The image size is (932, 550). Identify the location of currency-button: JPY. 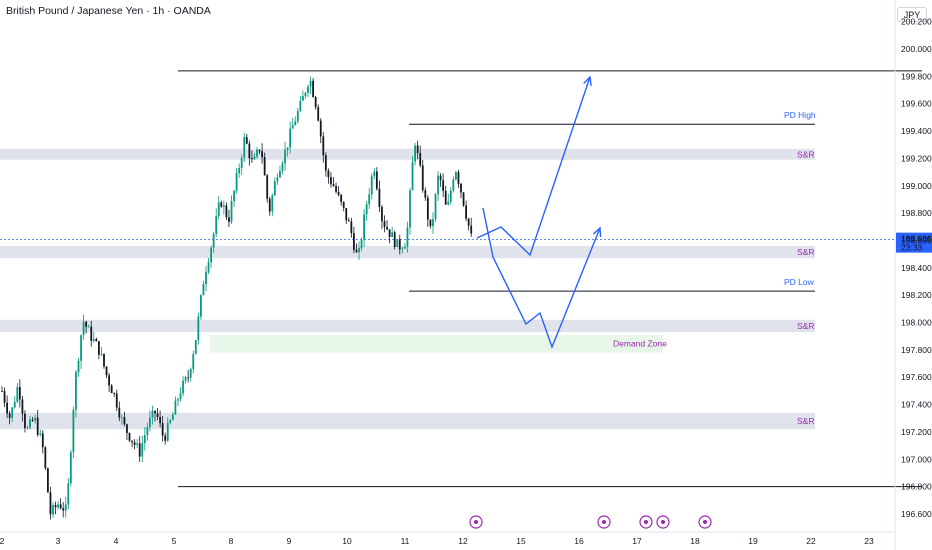
(912, 14).